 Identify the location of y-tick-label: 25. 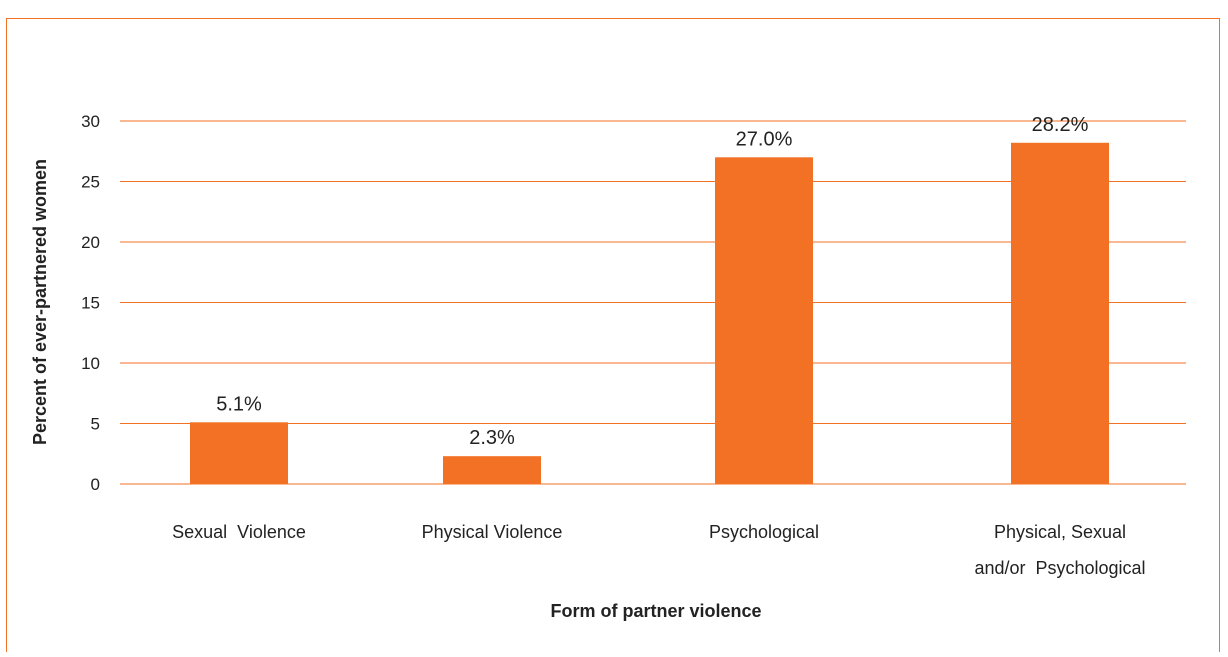
(90, 182).